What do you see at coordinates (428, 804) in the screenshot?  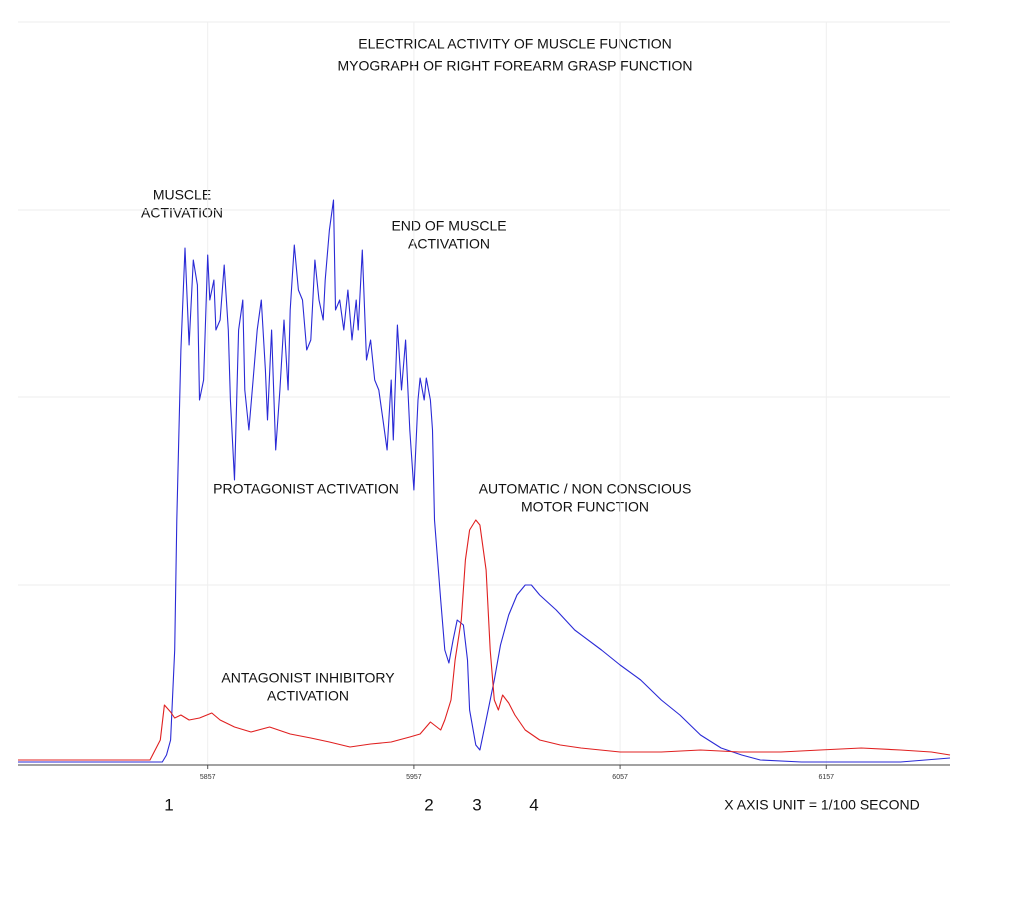 I see `marker-label: 2` at bounding box center [428, 804].